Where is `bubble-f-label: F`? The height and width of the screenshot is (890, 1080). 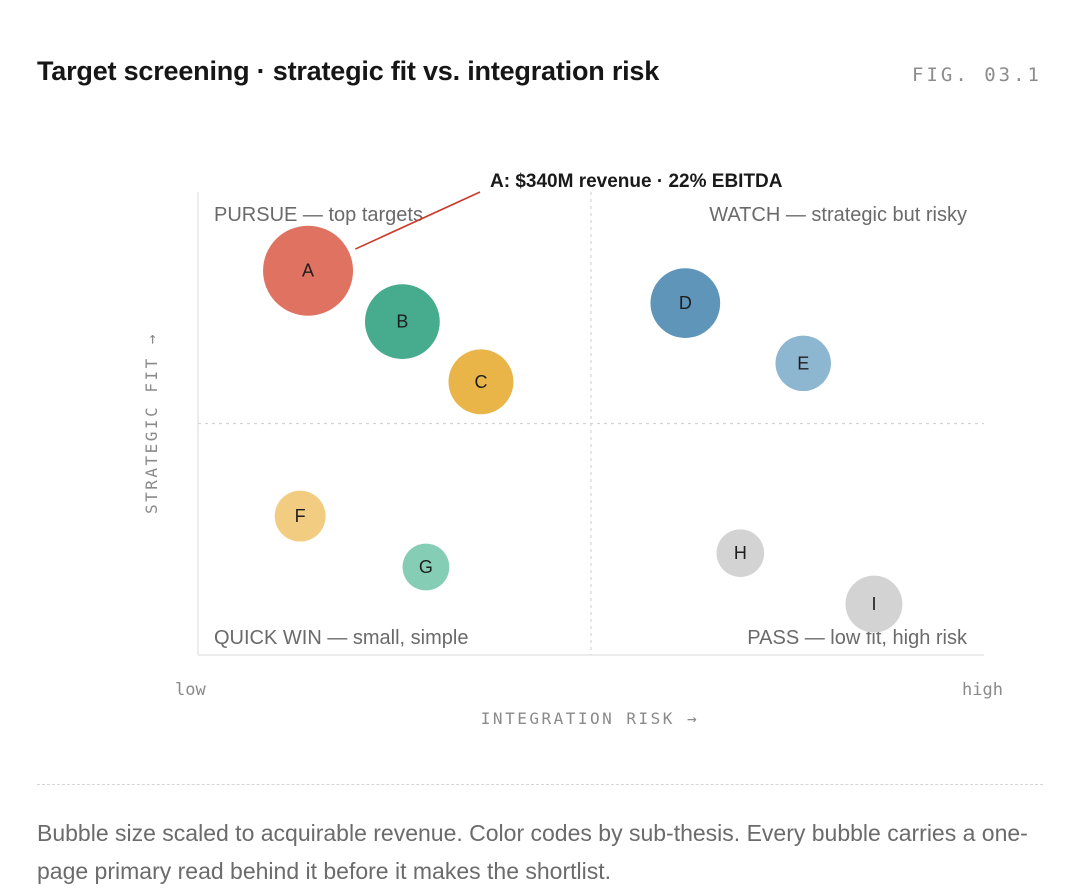
bubble-f-label: F is located at coordinates (300, 516).